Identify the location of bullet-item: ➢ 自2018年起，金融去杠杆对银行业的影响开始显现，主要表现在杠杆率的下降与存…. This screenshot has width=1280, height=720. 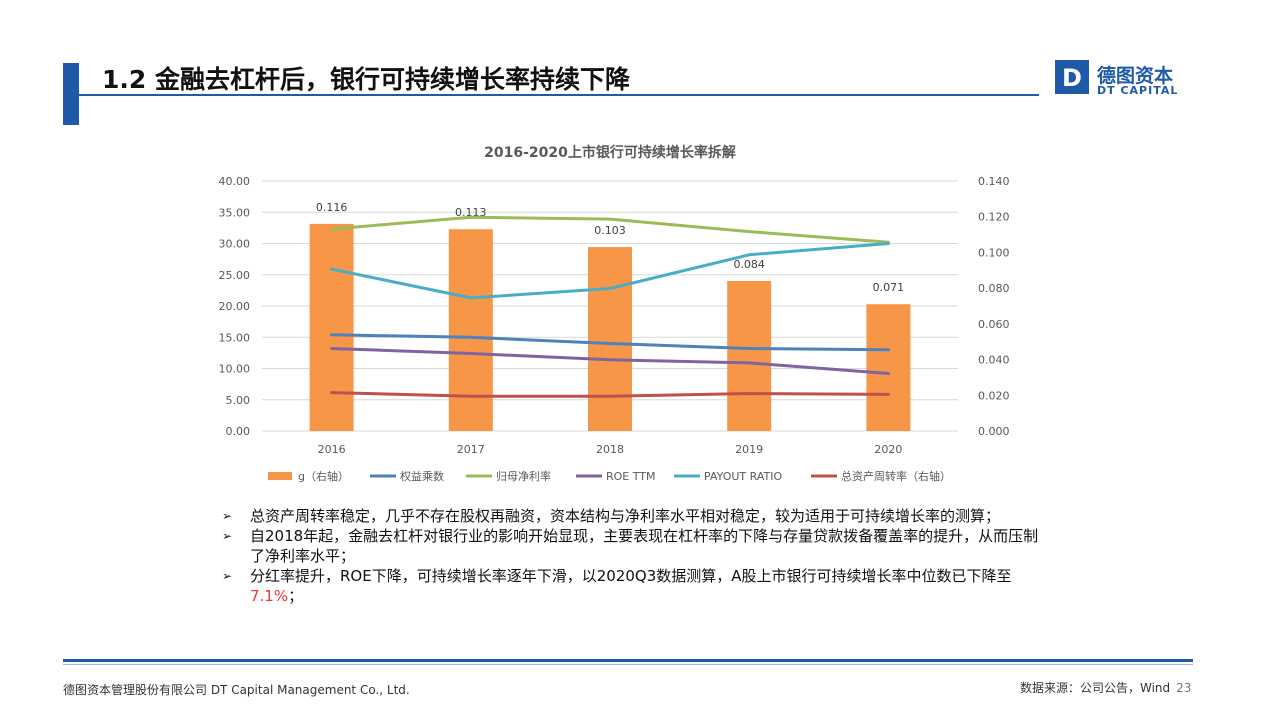
(632, 546).